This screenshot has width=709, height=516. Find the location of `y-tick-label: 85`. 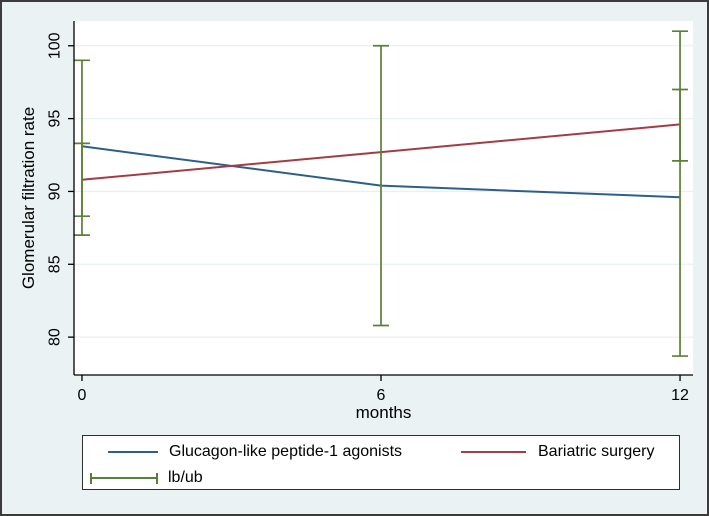

y-tick-label: 85 is located at coordinates (55, 264).